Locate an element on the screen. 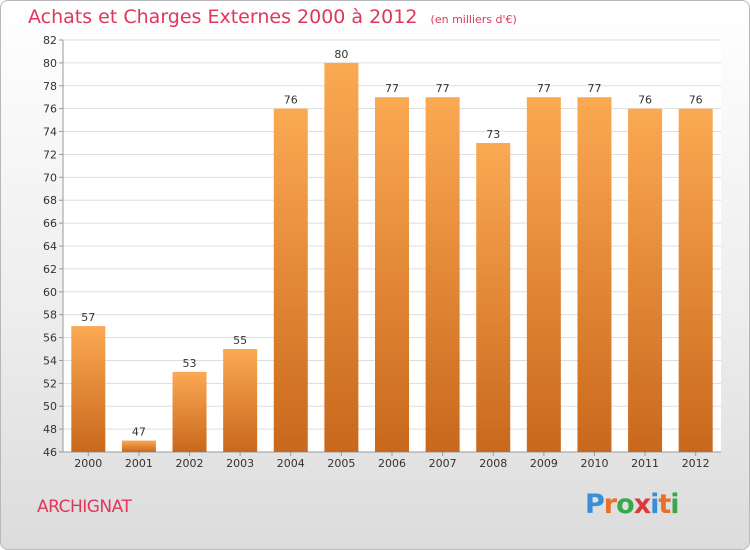 The height and width of the screenshot is (550, 750). x-tick-label: 2006 is located at coordinates (392, 463).